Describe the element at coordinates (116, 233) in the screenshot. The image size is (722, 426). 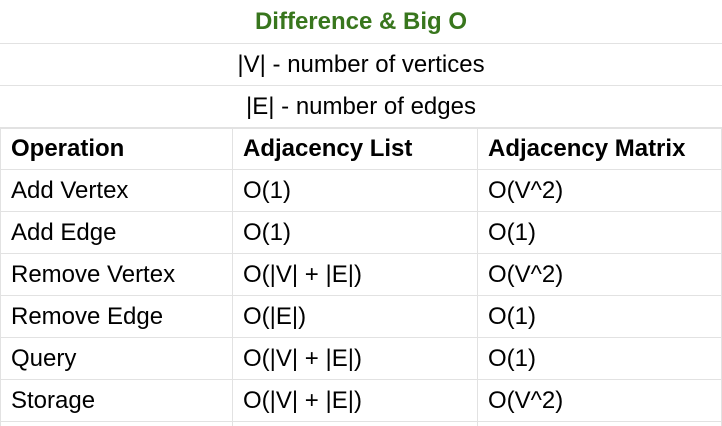
I see `operation-cell: Add Edge` at that location.